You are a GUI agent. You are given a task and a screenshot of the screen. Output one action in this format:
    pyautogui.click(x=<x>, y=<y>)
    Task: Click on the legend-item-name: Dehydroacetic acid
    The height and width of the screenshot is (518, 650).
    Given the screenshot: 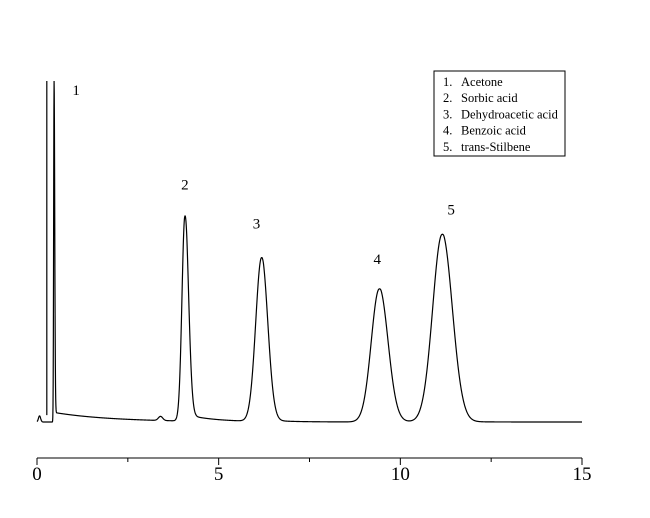 What is the action you would take?
    pyautogui.click(x=510, y=114)
    